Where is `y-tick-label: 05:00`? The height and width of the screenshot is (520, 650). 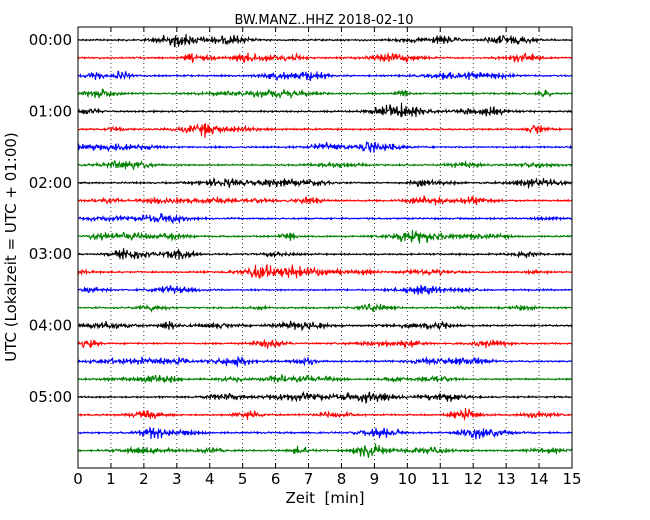 y-tick-label: 05:00 is located at coordinates (50, 397).